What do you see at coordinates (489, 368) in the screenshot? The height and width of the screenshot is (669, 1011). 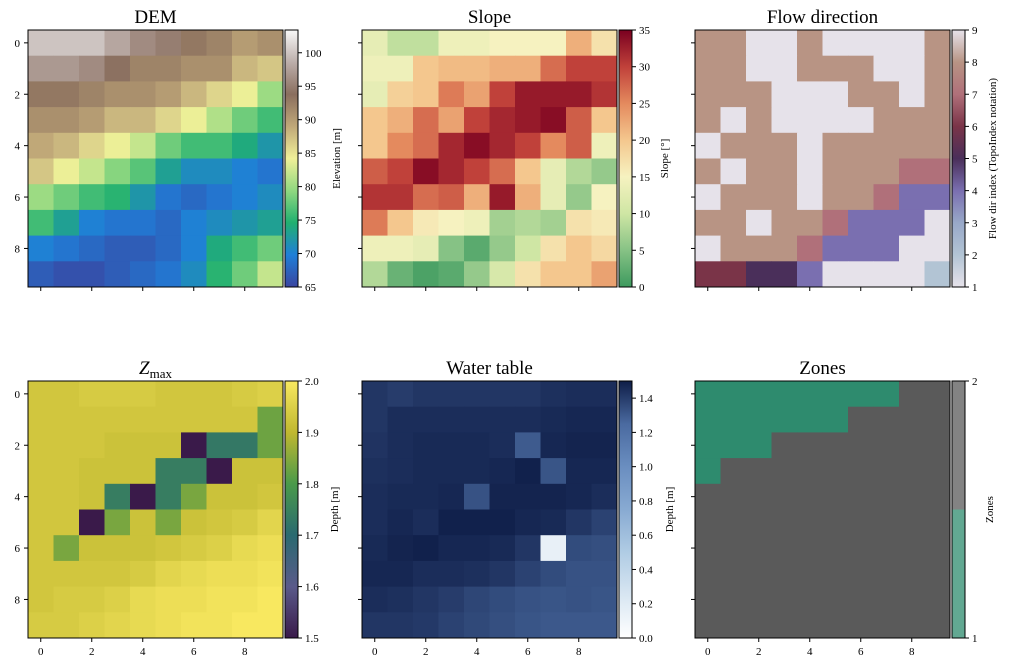 I see `title-text: Water table` at bounding box center [489, 368].